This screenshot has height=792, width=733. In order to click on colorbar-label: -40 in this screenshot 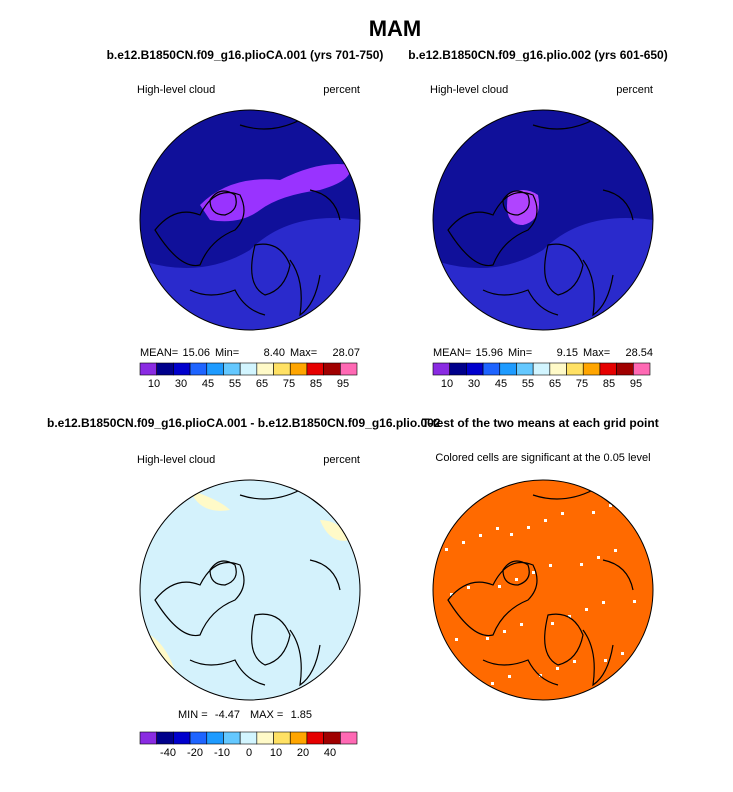, I will do `click(168, 753)`.